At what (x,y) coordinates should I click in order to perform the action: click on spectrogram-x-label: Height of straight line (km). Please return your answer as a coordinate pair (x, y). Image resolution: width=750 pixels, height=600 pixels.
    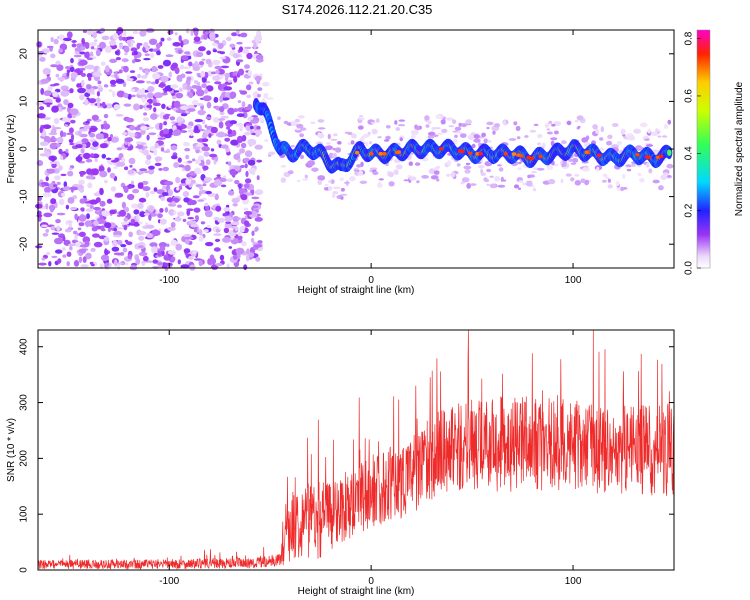
    Looking at the image, I should click on (356, 290).